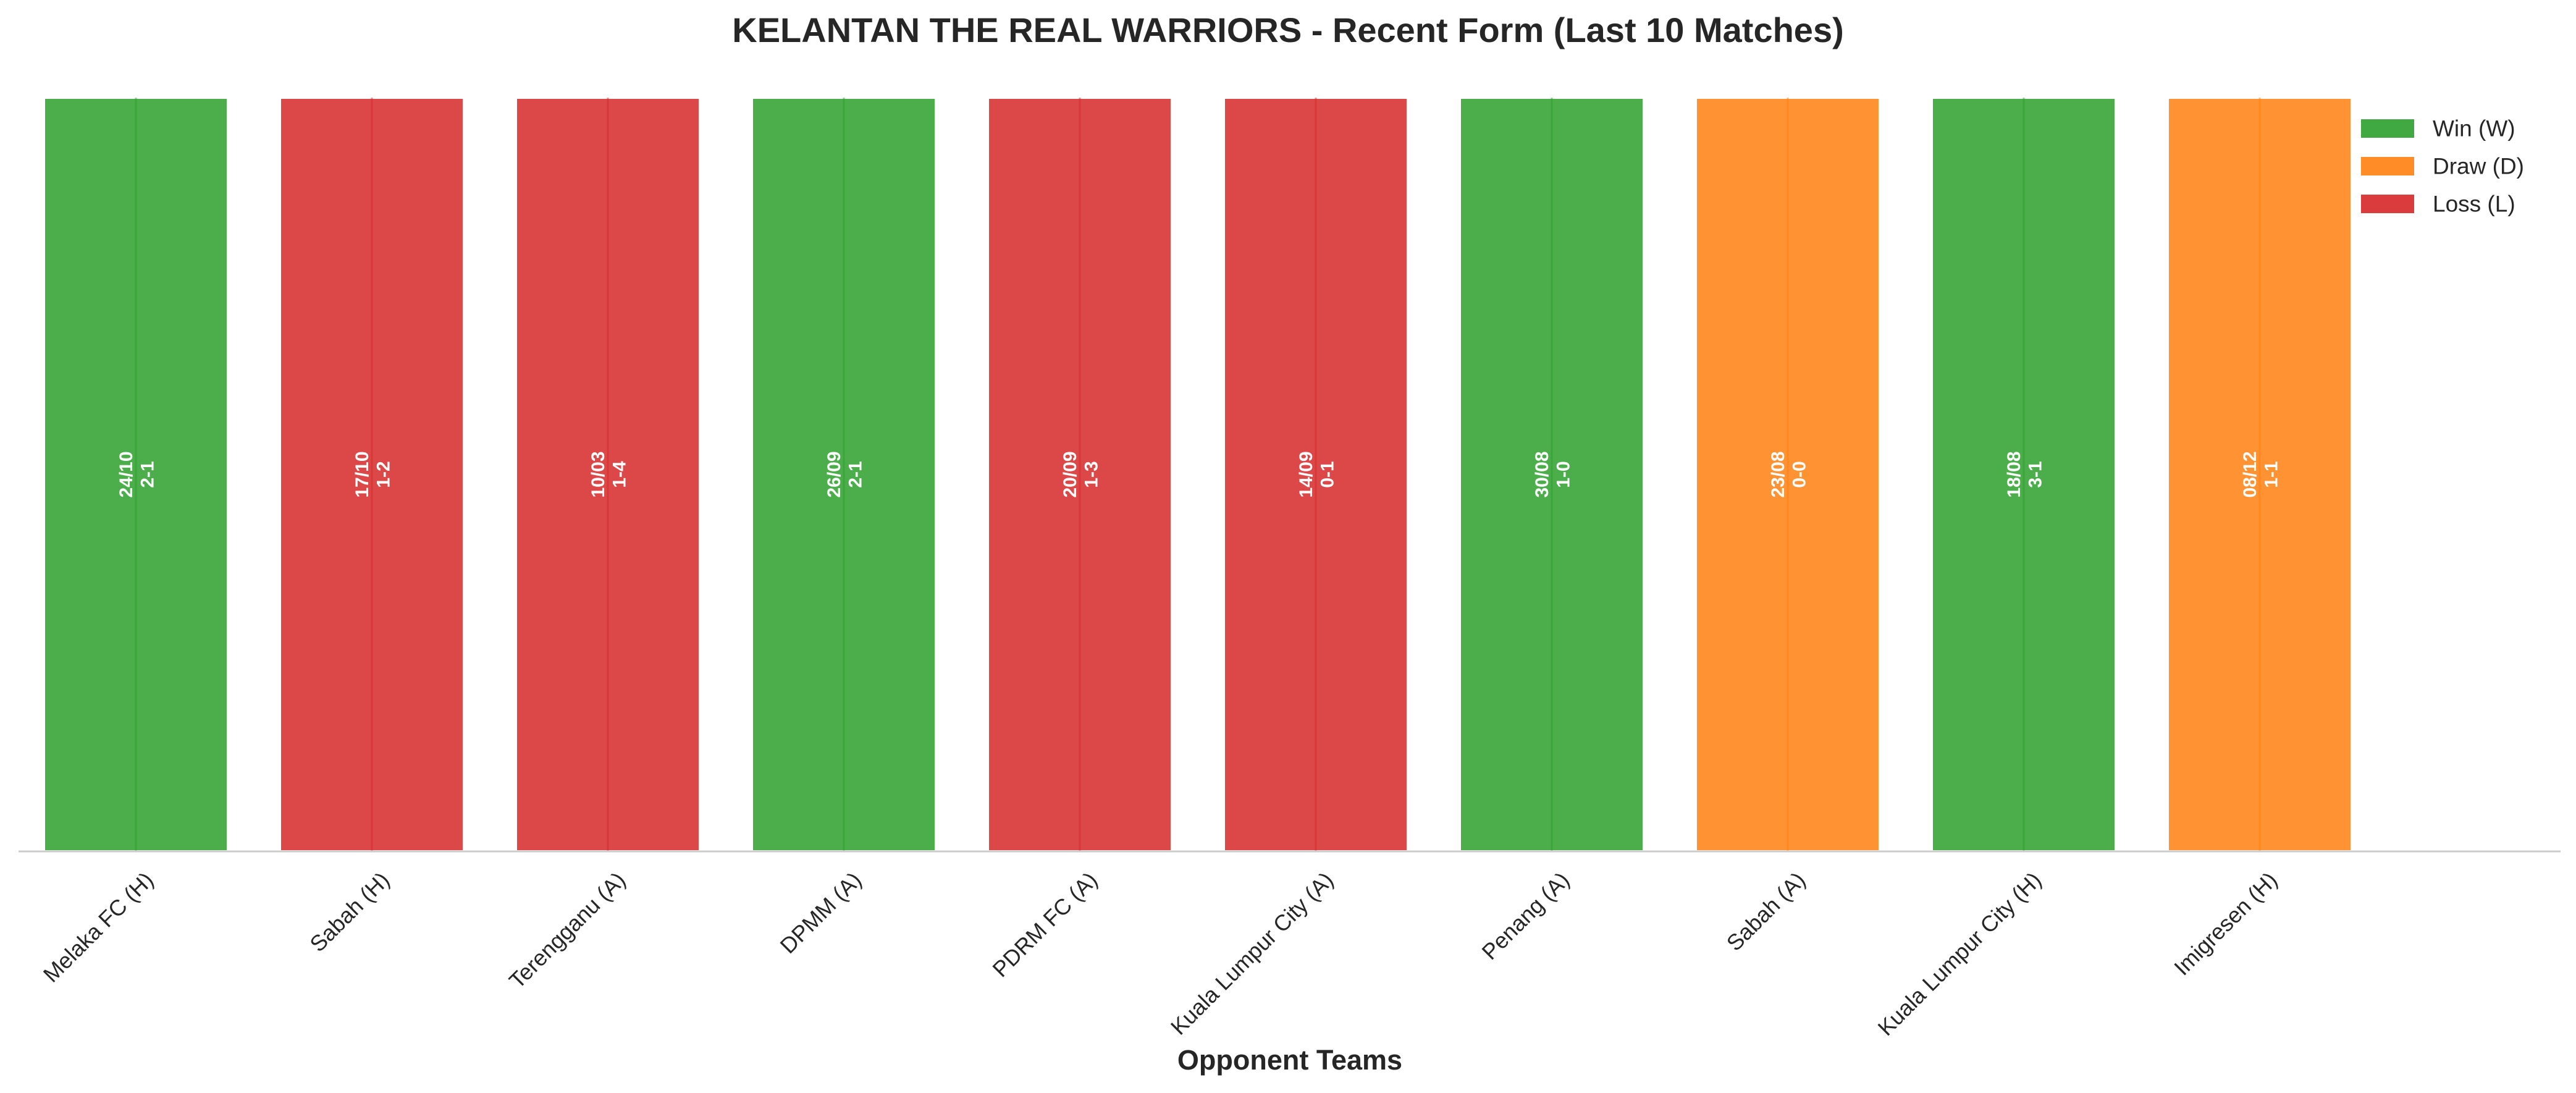  What do you see at coordinates (1317, 474) in the screenshot?
I see `bar-data-label: 14/090-1` at bounding box center [1317, 474].